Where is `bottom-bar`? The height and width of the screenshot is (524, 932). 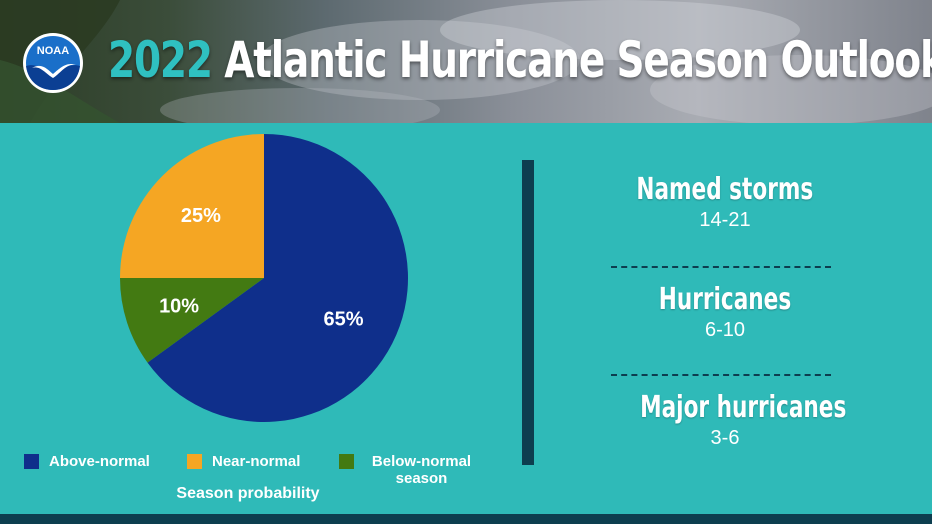 bottom-bar is located at coordinates (466, 519).